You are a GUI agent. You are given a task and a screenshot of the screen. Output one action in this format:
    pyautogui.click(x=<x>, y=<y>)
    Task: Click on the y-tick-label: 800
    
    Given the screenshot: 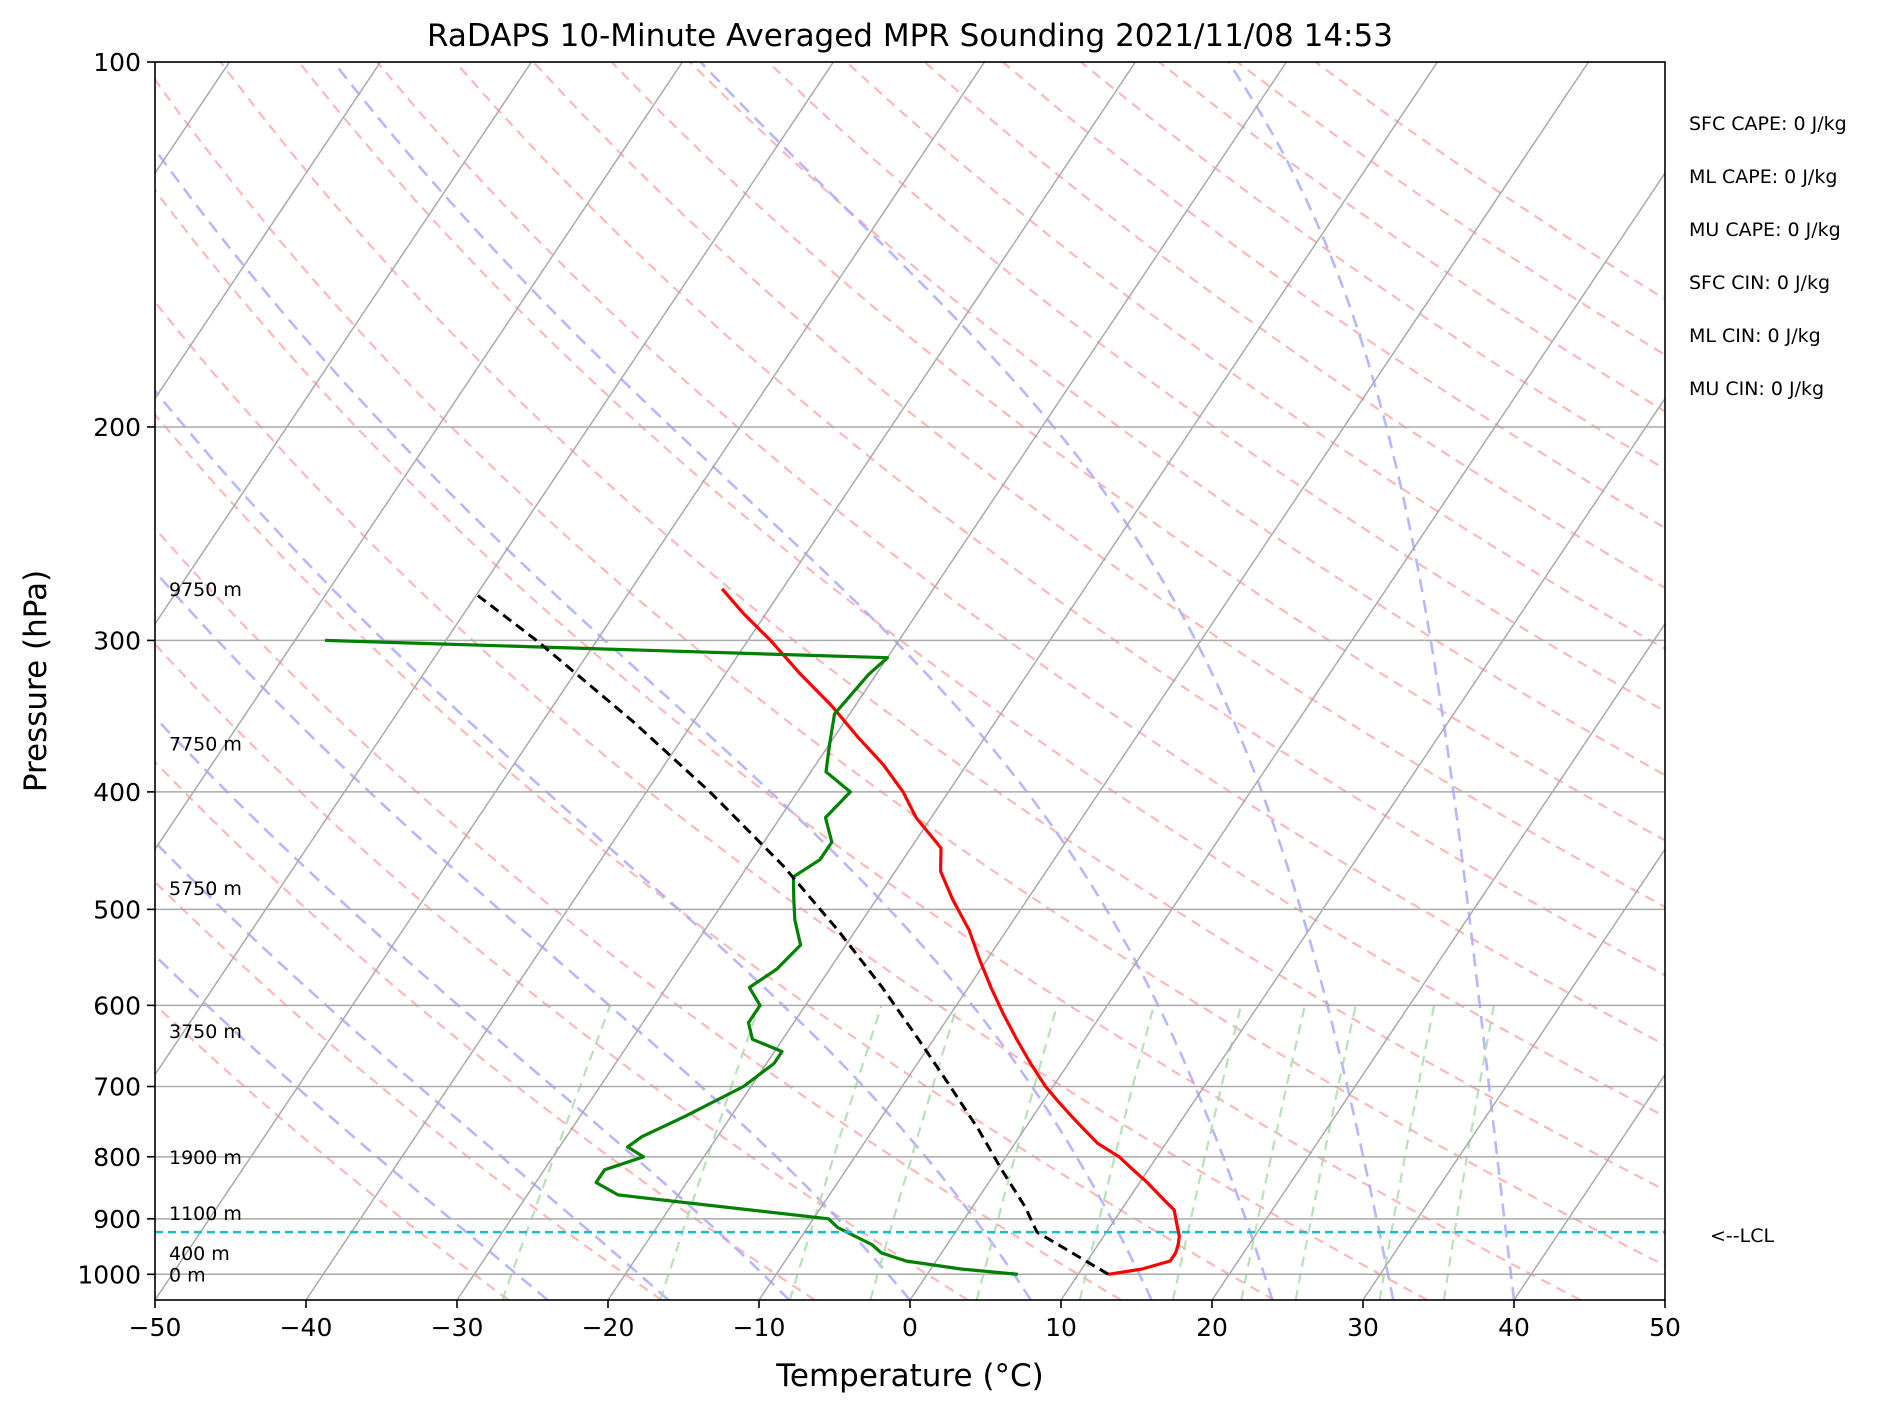 What is the action you would take?
    pyautogui.click(x=117, y=1157)
    